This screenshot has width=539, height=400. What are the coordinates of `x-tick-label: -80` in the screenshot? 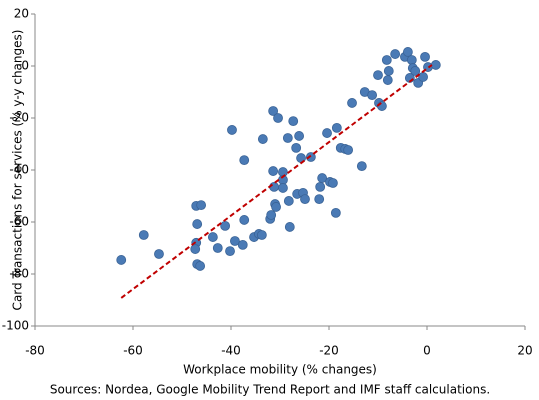 It's located at (35, 351).